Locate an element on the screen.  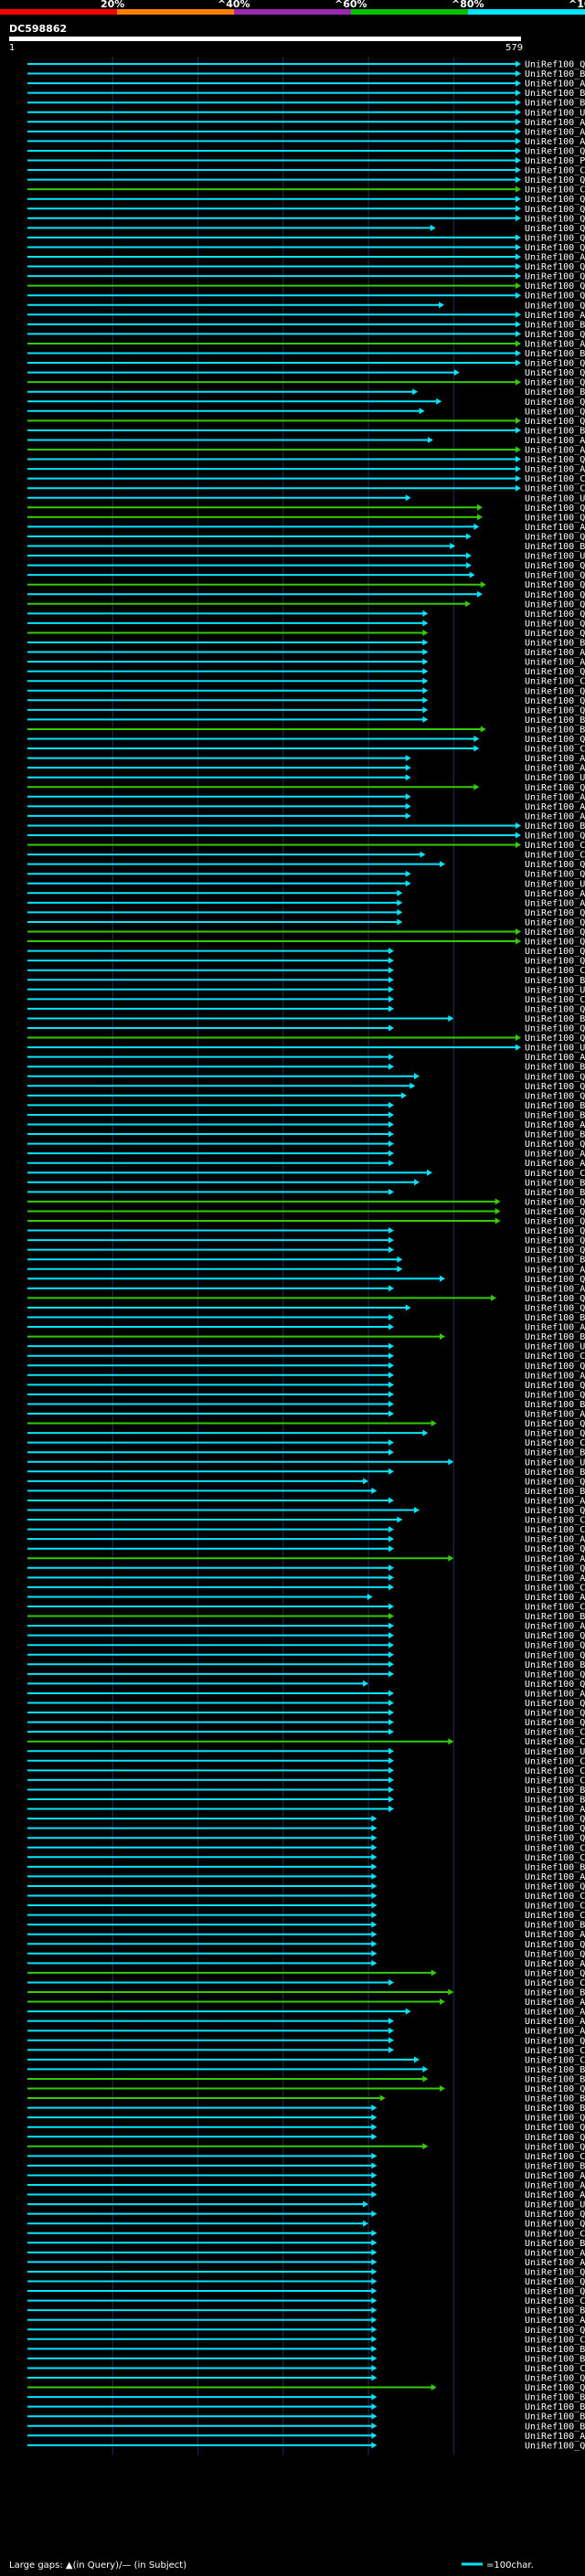
hit-label: UniRef100_B9GH17 is located at coordinates (555, 1617).